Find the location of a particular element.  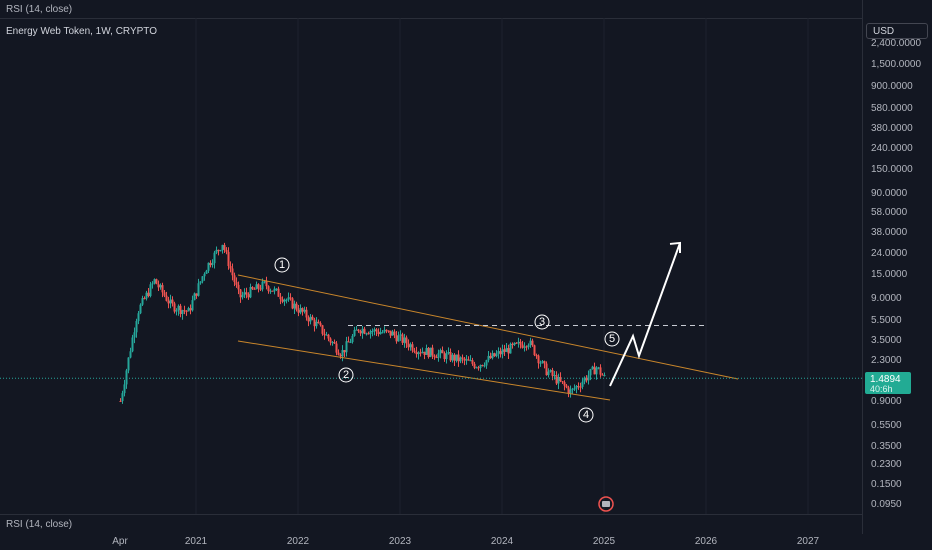

price-tick-label: 380.0000 is located at coordinates (892, 128).